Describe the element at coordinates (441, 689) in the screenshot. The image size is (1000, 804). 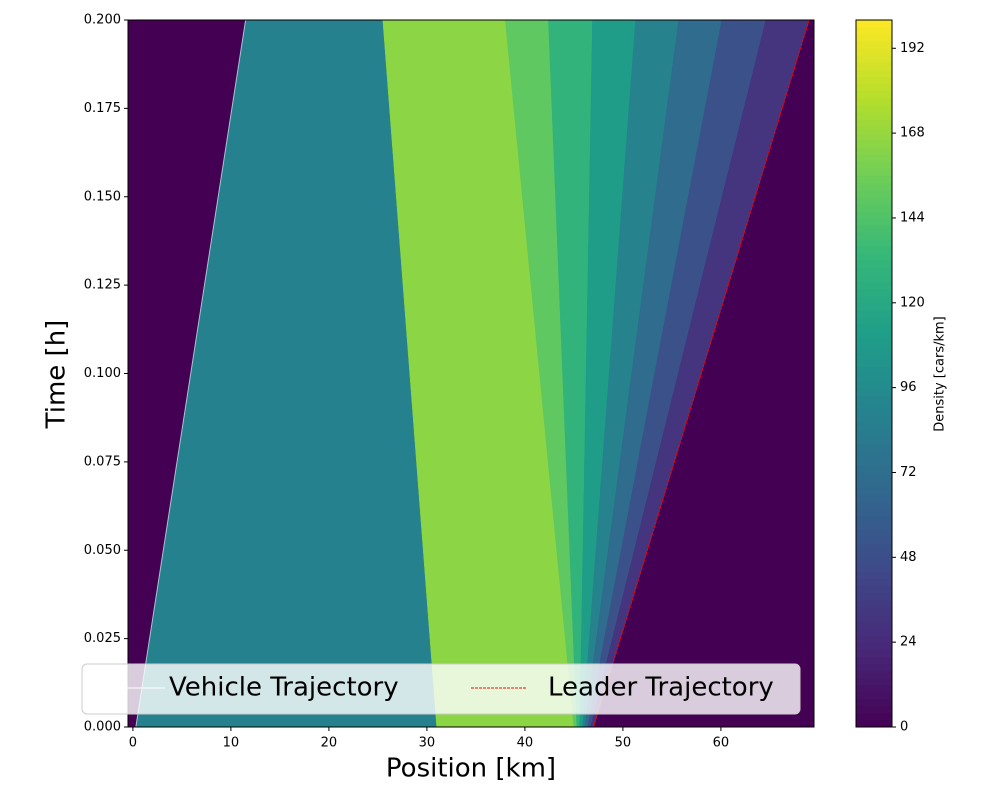
I see `legend: Vehicle Trajectory Leader Trajectory` at that location.